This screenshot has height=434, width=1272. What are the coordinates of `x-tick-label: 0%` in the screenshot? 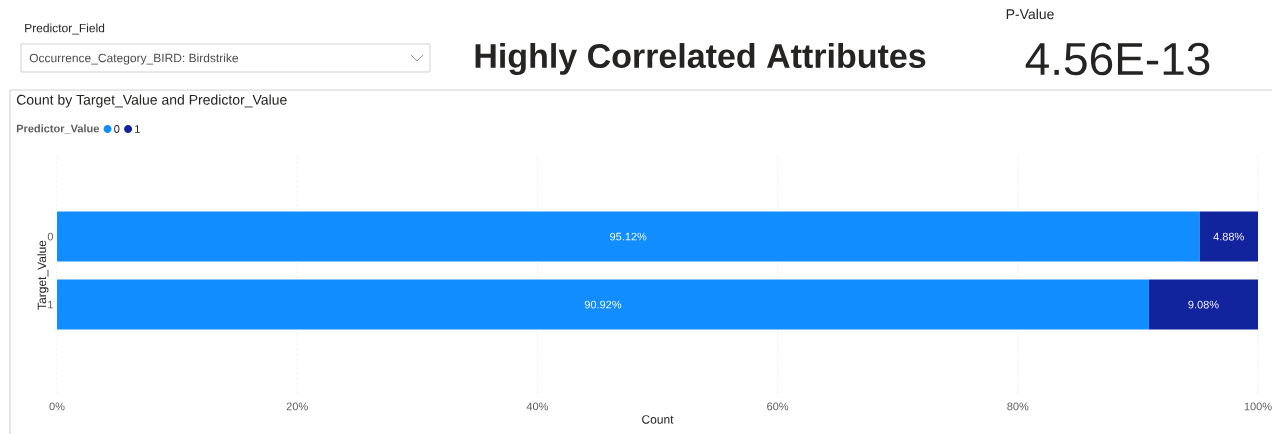 It's located at (57, 406).